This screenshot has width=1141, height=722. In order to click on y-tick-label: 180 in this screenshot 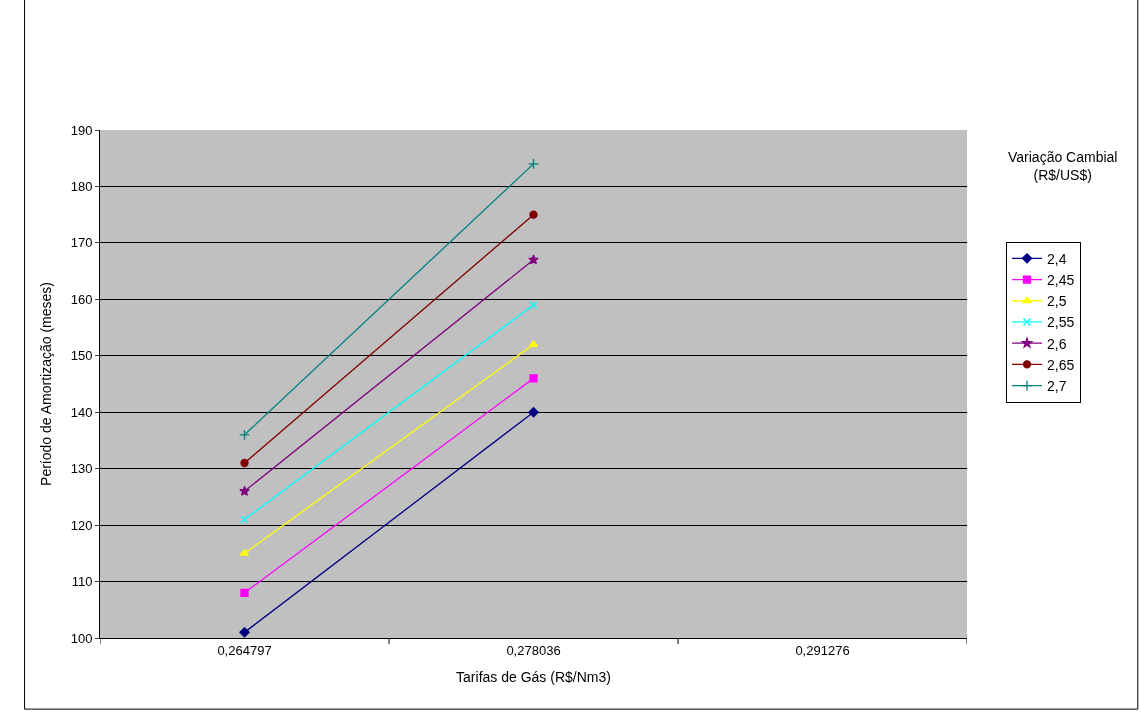, I will do `click(81, 186)`.